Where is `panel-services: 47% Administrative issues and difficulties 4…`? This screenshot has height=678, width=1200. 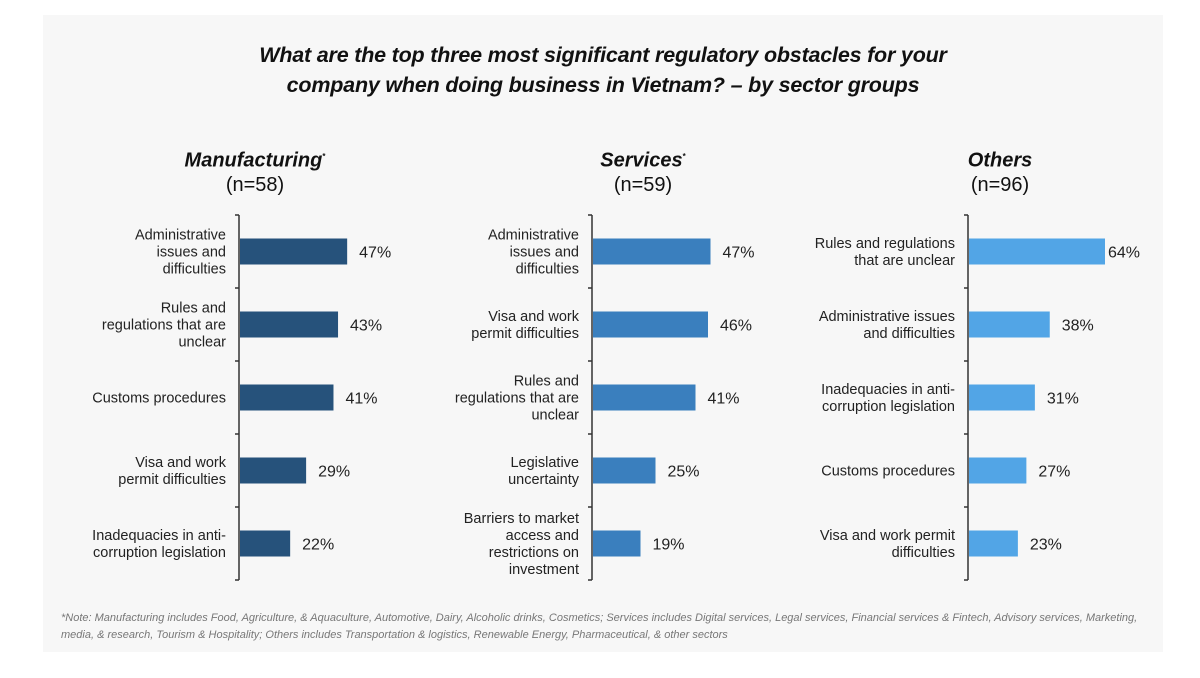
panel-services: 47% Administrative issues and difficulties 4… is located at coordinates (605, 397).